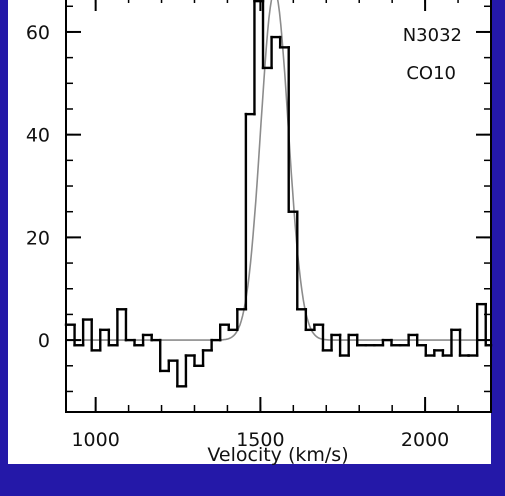  Describe the element at coordinates (38, 33) in the screenshot. I see `y-tick-label: 60` at that location.